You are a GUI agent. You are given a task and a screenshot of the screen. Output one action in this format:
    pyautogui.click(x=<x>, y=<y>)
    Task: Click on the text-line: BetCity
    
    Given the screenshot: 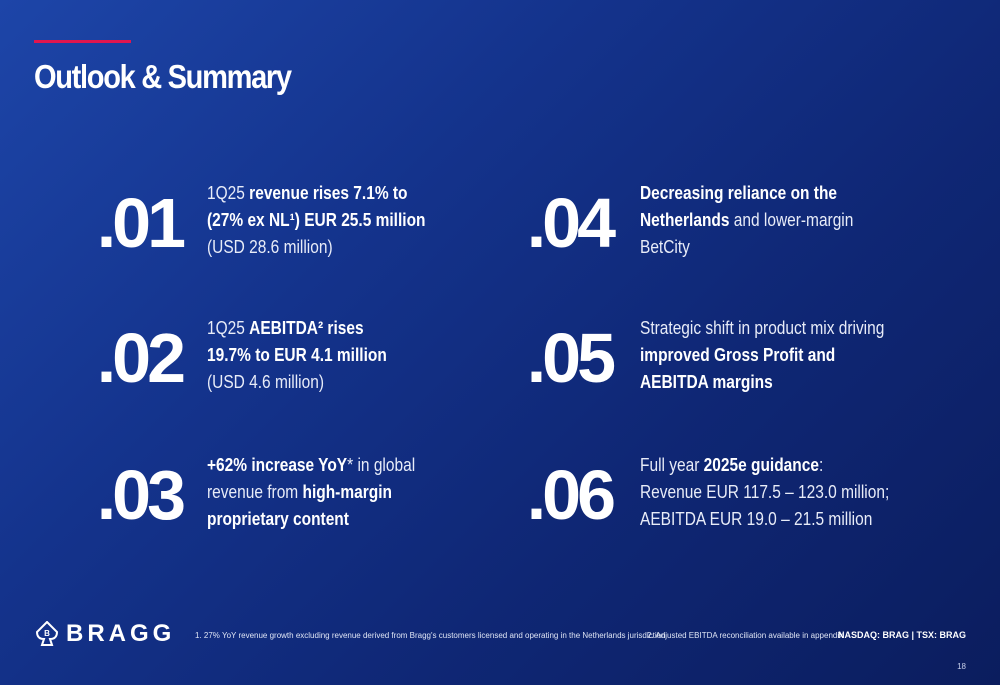 What is the action you would take?
    pyautogui.click(x=746, y=247)
    